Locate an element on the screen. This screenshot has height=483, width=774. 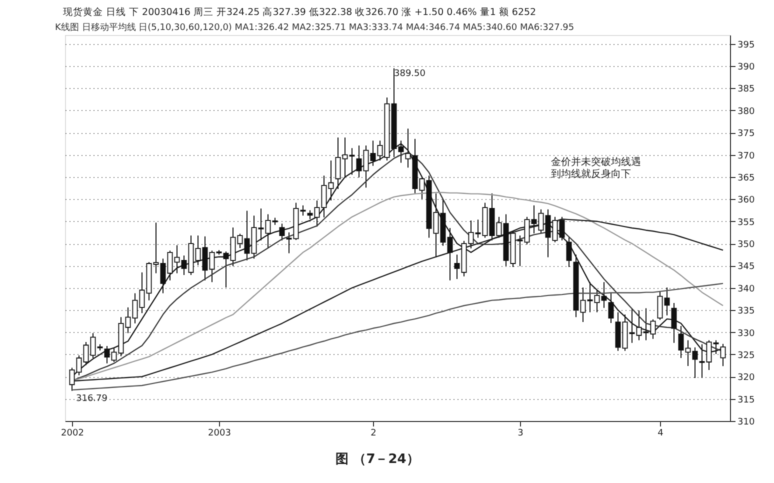
y-tick-label: 330 is located at coordinates (746, 333).